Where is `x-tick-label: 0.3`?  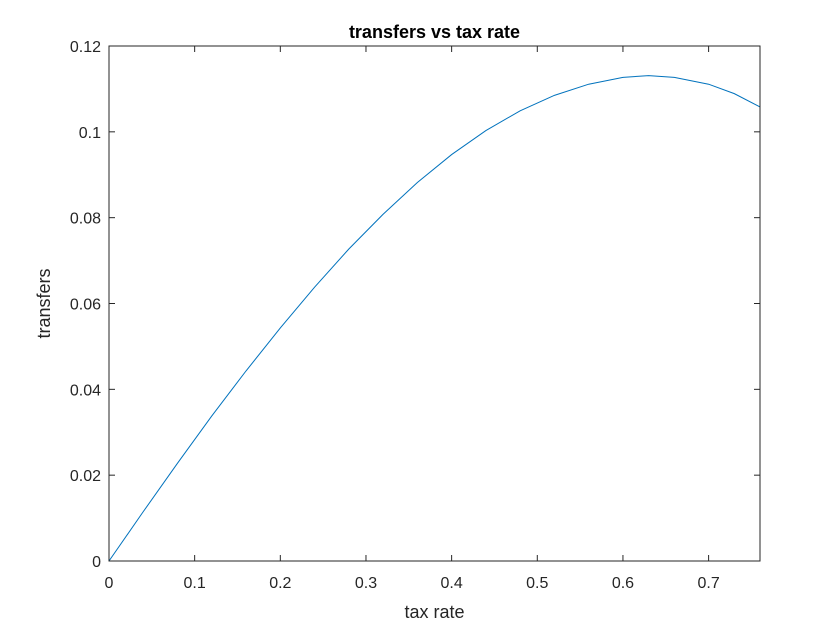 x-tick-label: 0.3 is located at coordinates (366, 583).